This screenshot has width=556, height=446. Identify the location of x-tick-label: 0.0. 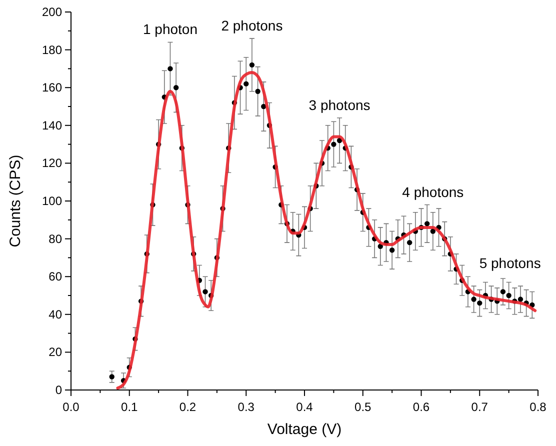
(71, 407).